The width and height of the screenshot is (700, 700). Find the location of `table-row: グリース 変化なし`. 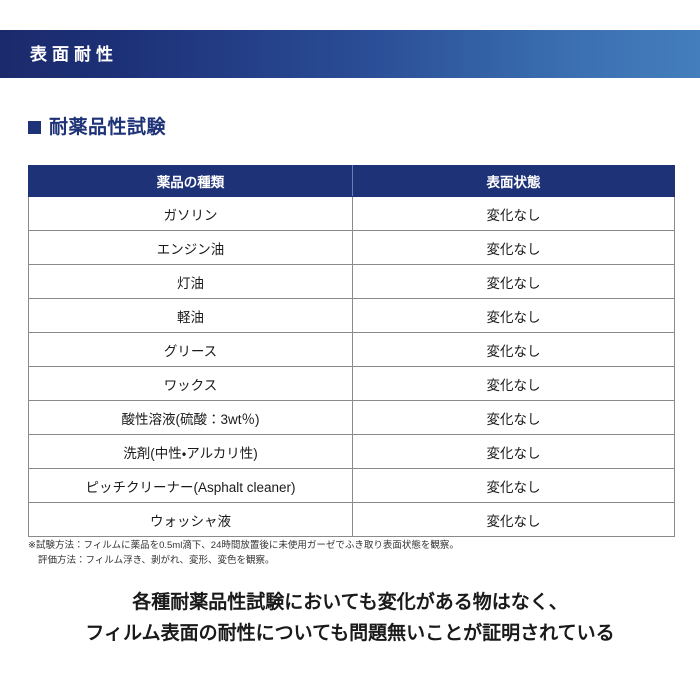

table-row: グリース 変化なし is located at coordinates (351, 349).